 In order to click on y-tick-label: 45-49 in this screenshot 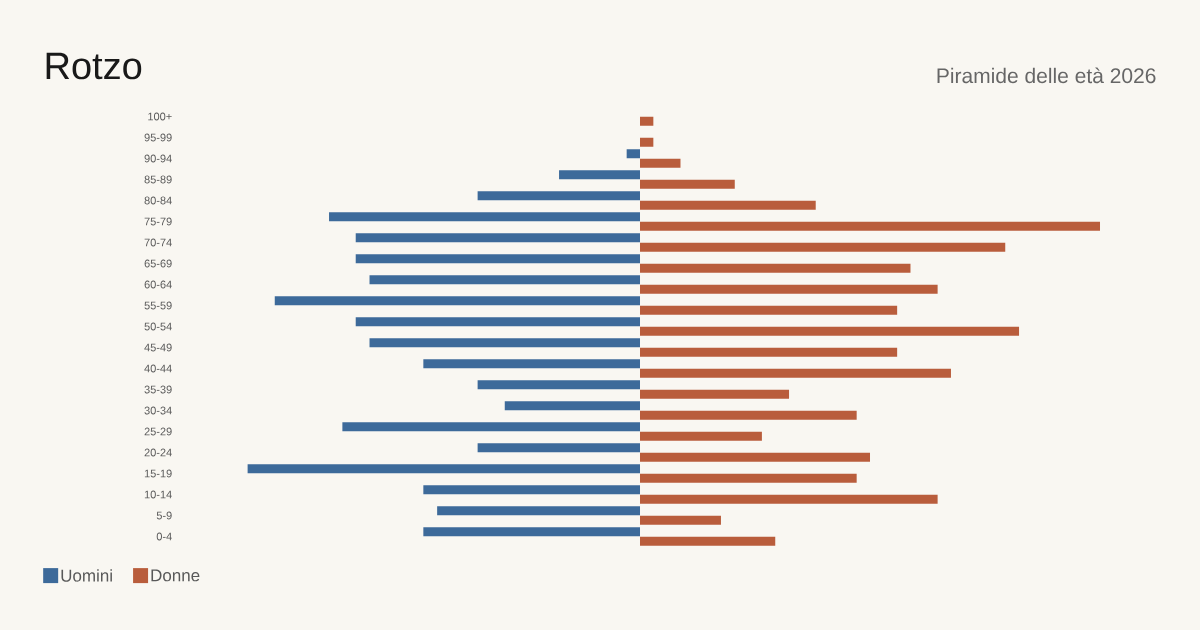, I will do `click(158, 347)`.